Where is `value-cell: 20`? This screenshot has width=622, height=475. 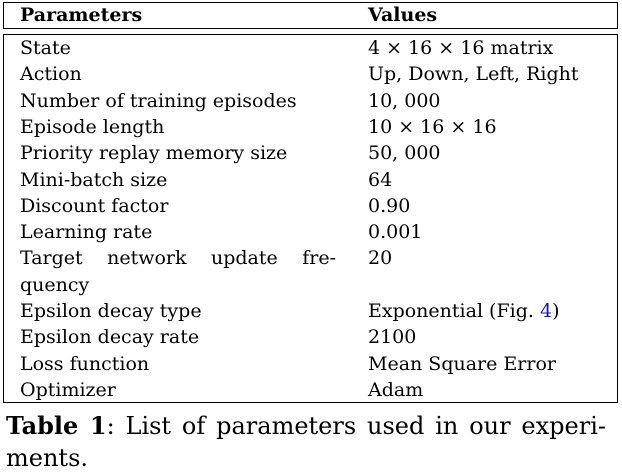 value-cell: 20 is located at coordinates (380, 258).